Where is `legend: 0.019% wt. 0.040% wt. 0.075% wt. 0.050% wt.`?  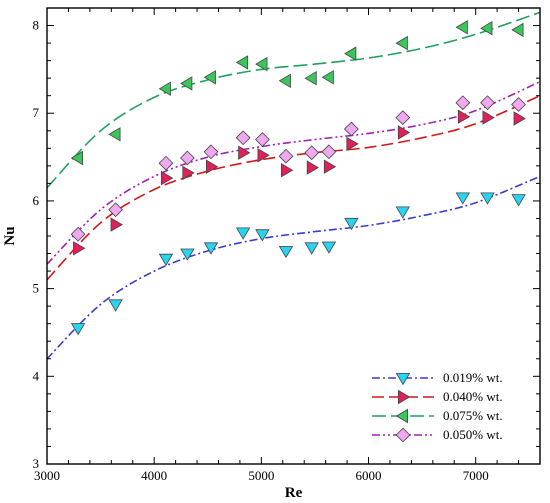 legend: 0.019% wt. 0.040% wt. 0.075% wt. 0.050% wt. is located at coordinates (437, 406).